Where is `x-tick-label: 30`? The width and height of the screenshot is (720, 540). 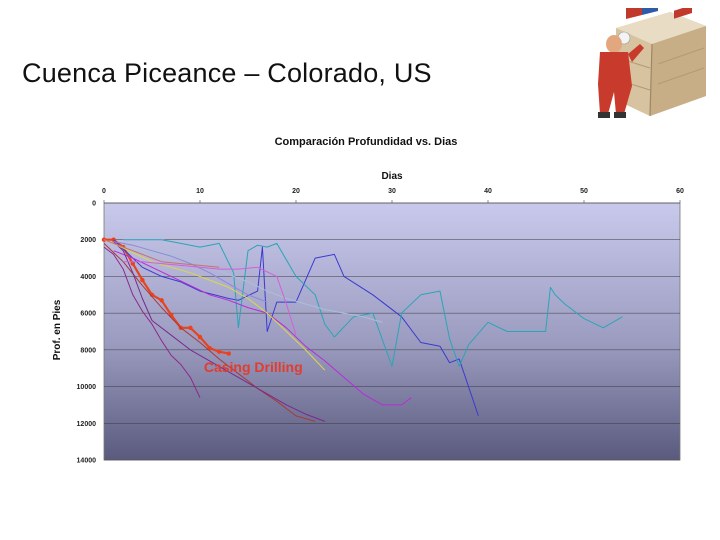 x-tick-label: 30 is located at coordinates (392, 191).